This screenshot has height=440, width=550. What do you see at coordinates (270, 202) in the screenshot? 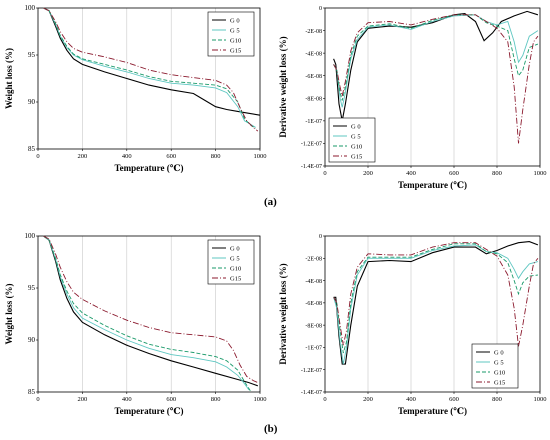
I see `panel-label-a: (a)` at bounding box center [270, 202].